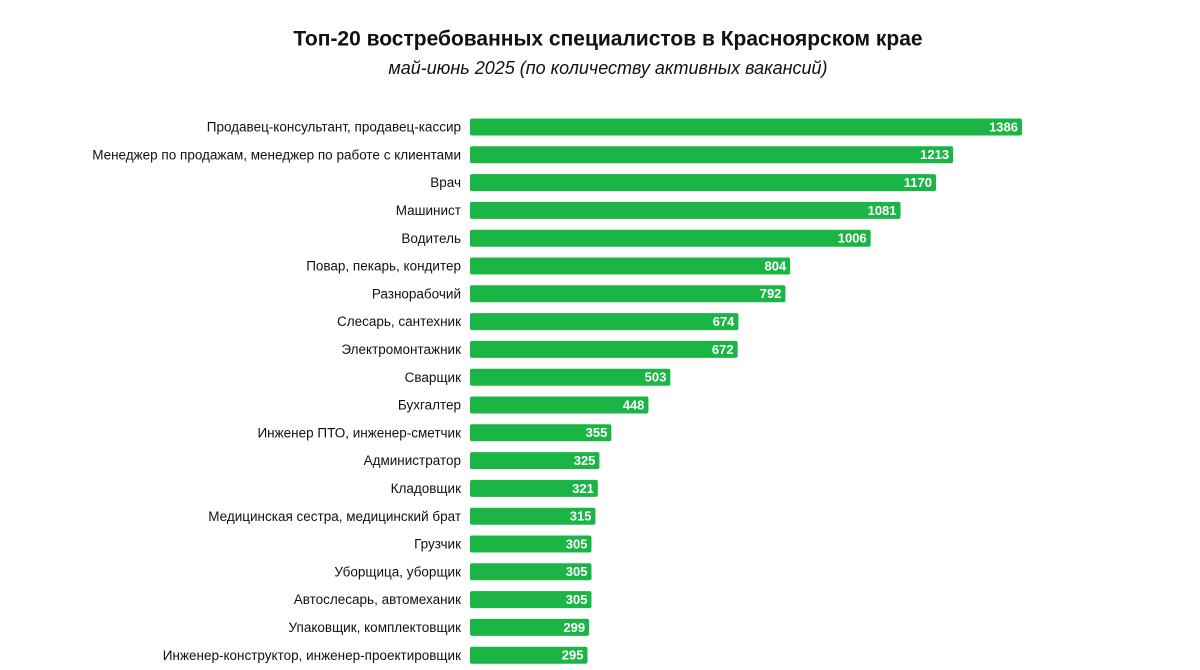 The width and height of the screenshot is (1200, 670). What do you see at coordinates (429, 405) in the screenshot?
I see `category-label: Бухгалтер` at bounding box center [429, 405].